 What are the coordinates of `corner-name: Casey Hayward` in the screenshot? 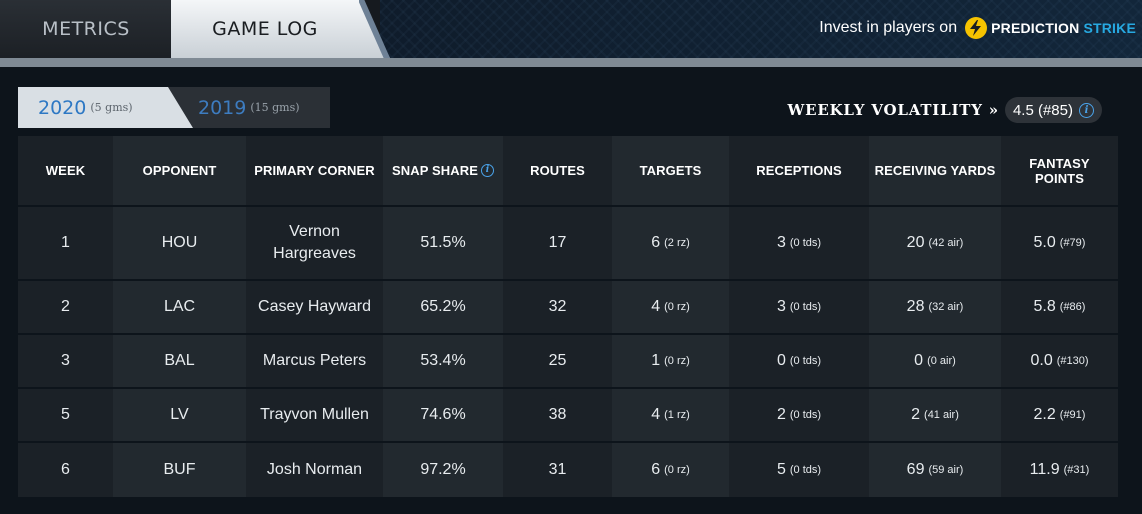 It's located at (314, 306).